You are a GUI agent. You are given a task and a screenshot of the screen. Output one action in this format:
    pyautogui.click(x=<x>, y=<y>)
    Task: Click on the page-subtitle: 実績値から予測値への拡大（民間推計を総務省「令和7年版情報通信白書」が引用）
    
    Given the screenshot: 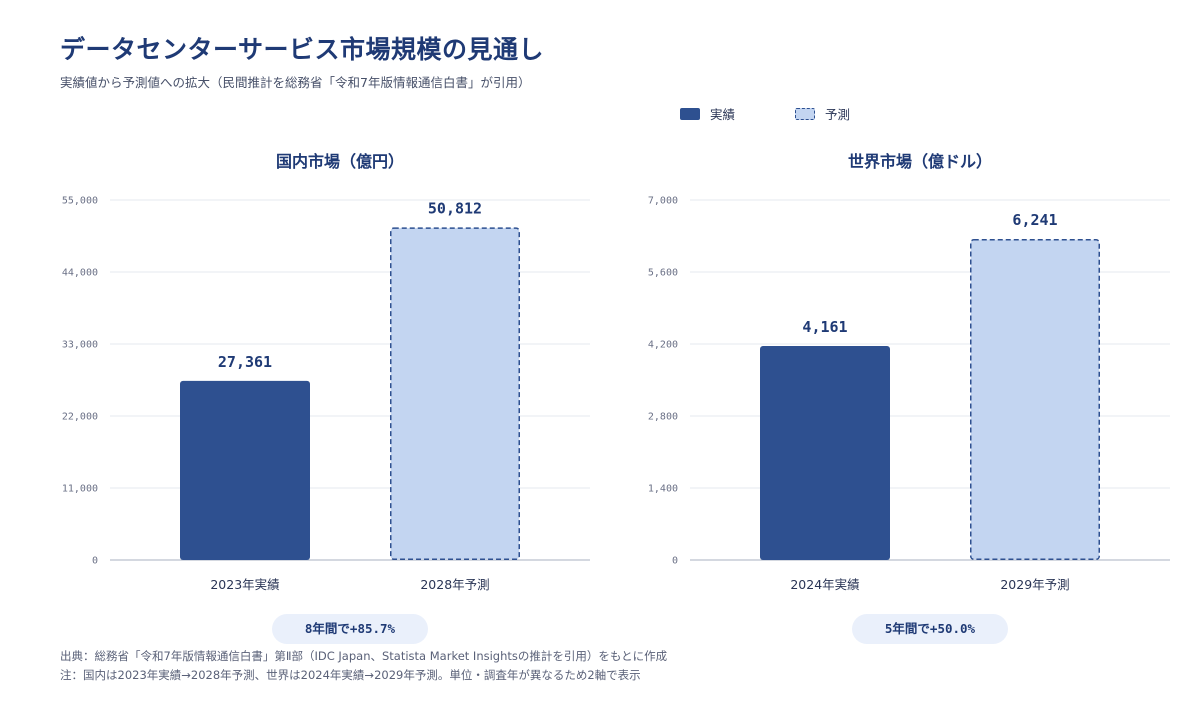 What is the action you would take?
    pyautogui.click(x=295, y=82)
    